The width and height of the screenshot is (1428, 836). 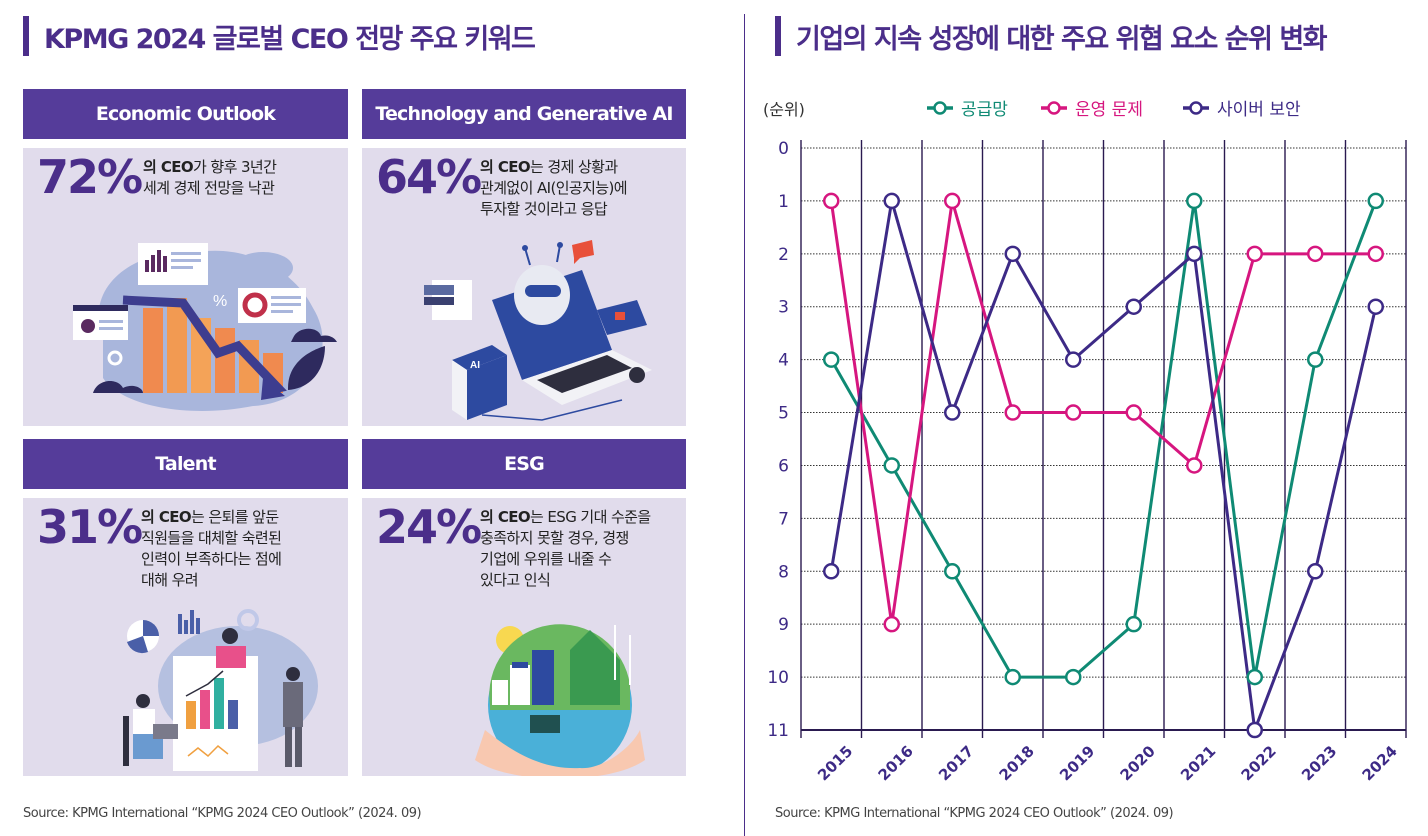 I want to click on legend-label: 운영 문제, so click(x=1109, y=110).